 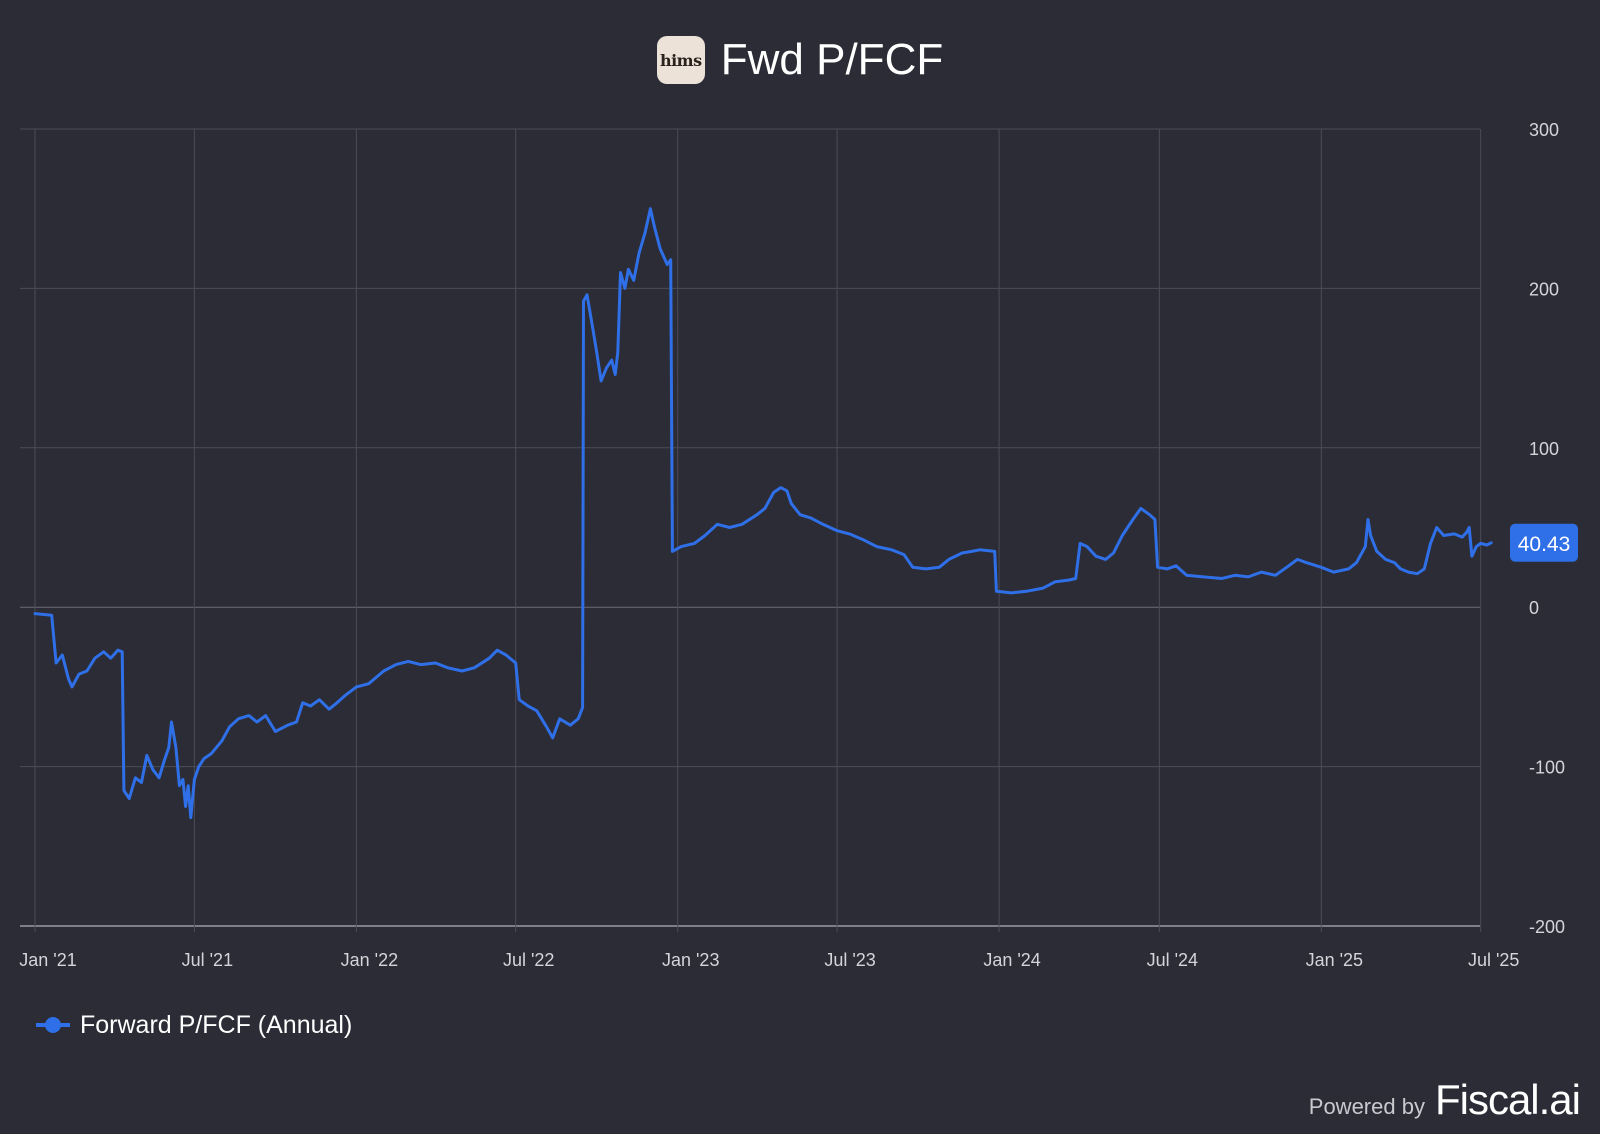 I want to click on chart-header: hims Fwd P/FCF, so click(x=800, y=60).